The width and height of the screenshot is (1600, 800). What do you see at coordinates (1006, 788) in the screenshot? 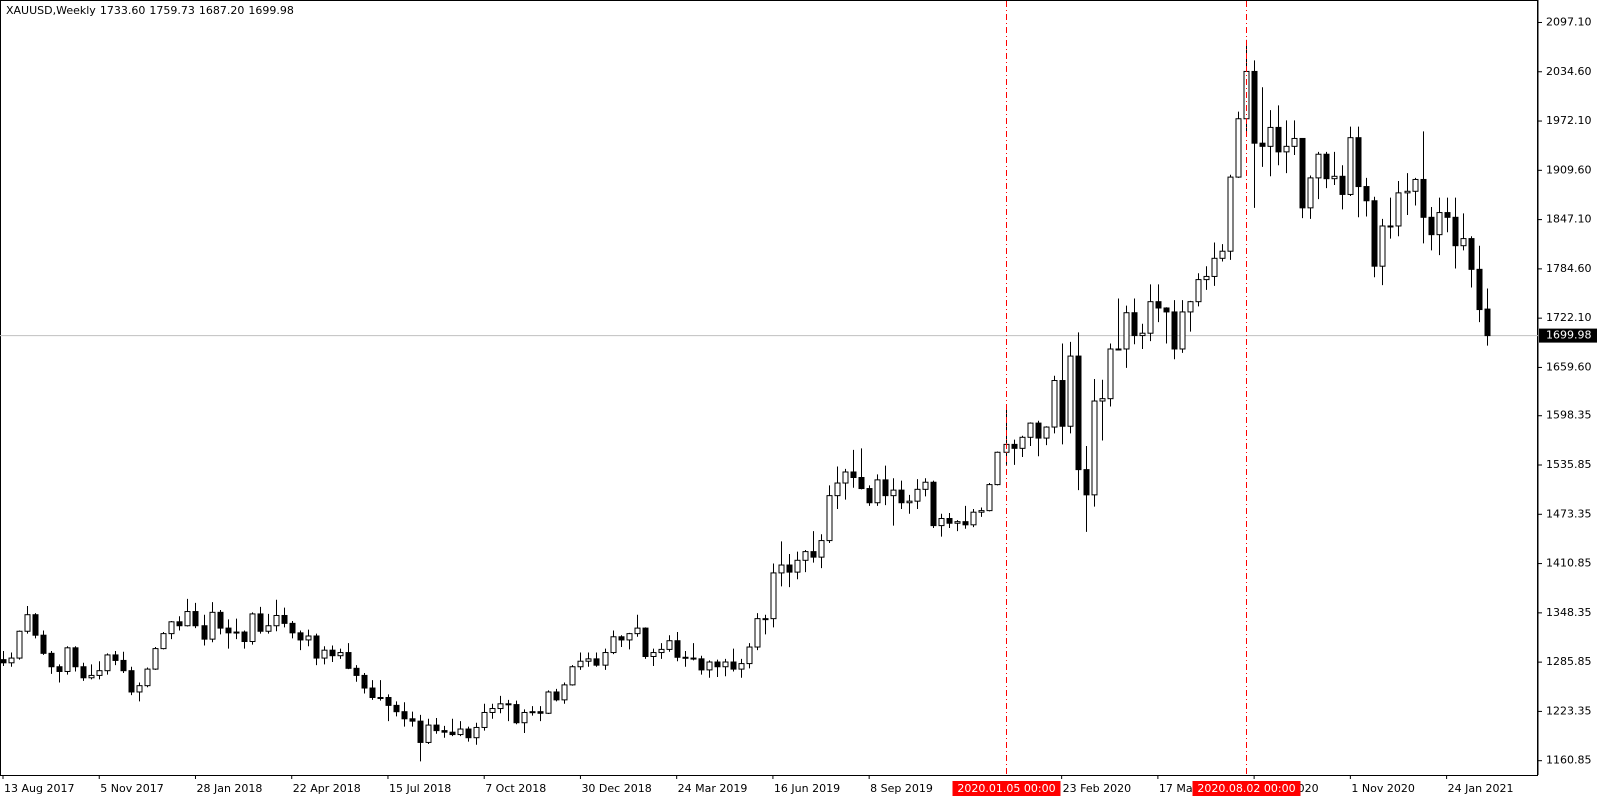
I see `marker-label: 2020.01.05 00:00` at bounding box center [1006, 788].